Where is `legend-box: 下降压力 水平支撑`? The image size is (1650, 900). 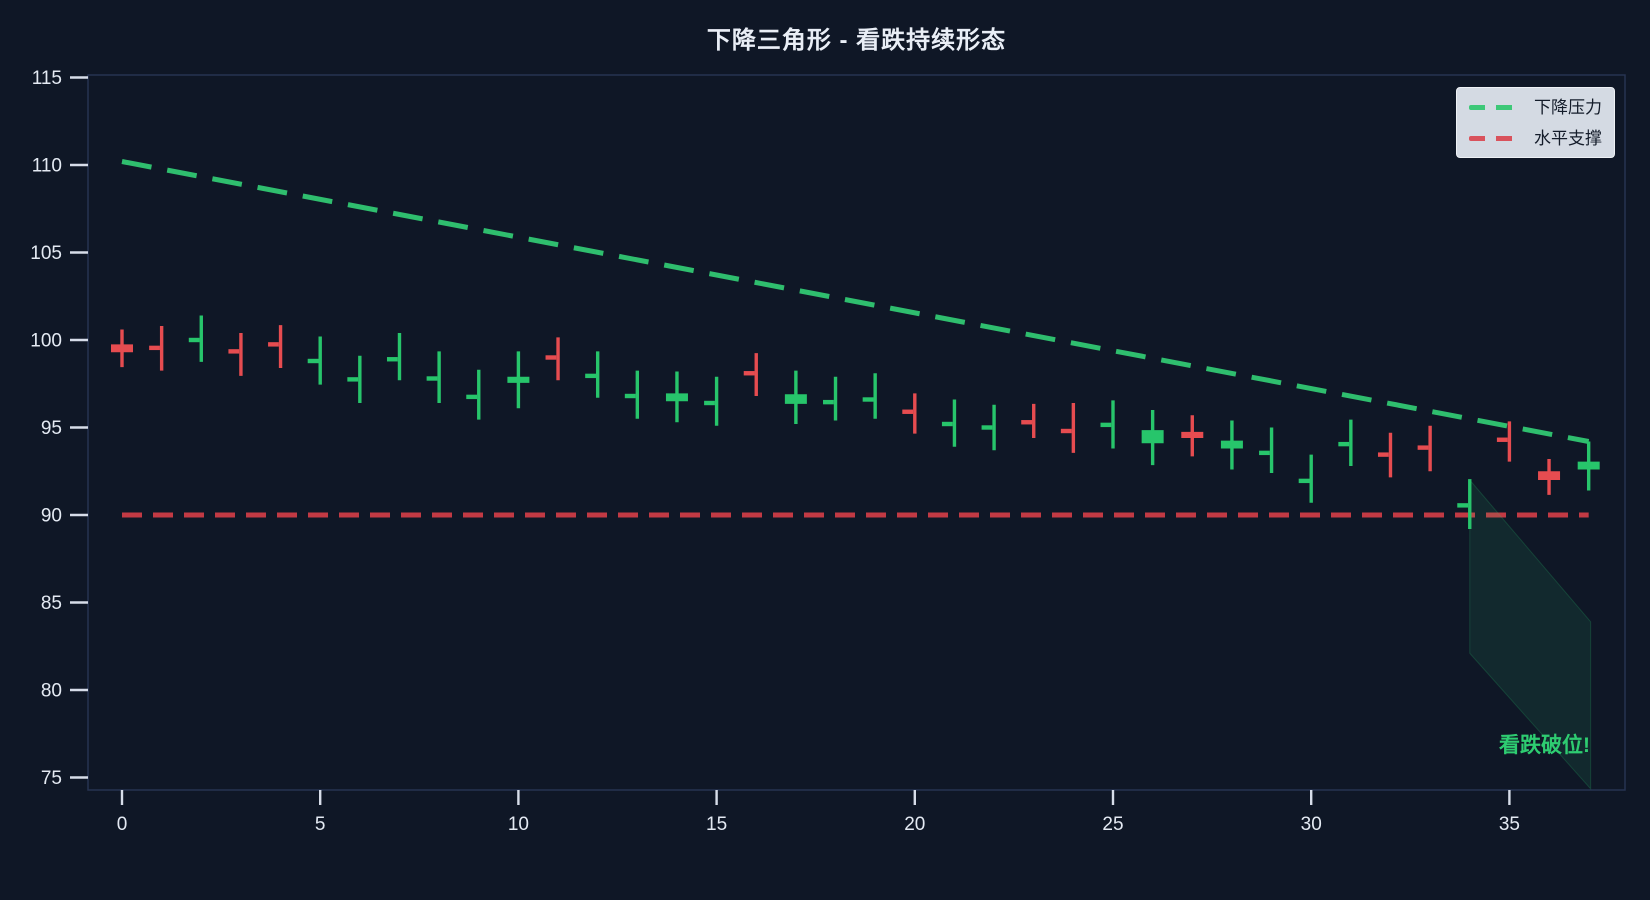 legend-box: 下降压力 水平支撑 is located at coordinates (1535, 122).